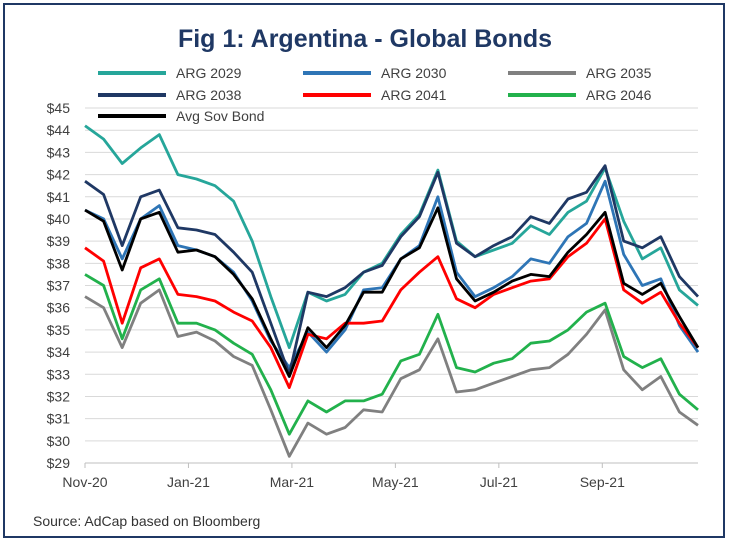  Describe the element at coordinates (59, 463) in the screenshot. I see `y-tick-label: $29` at that location.